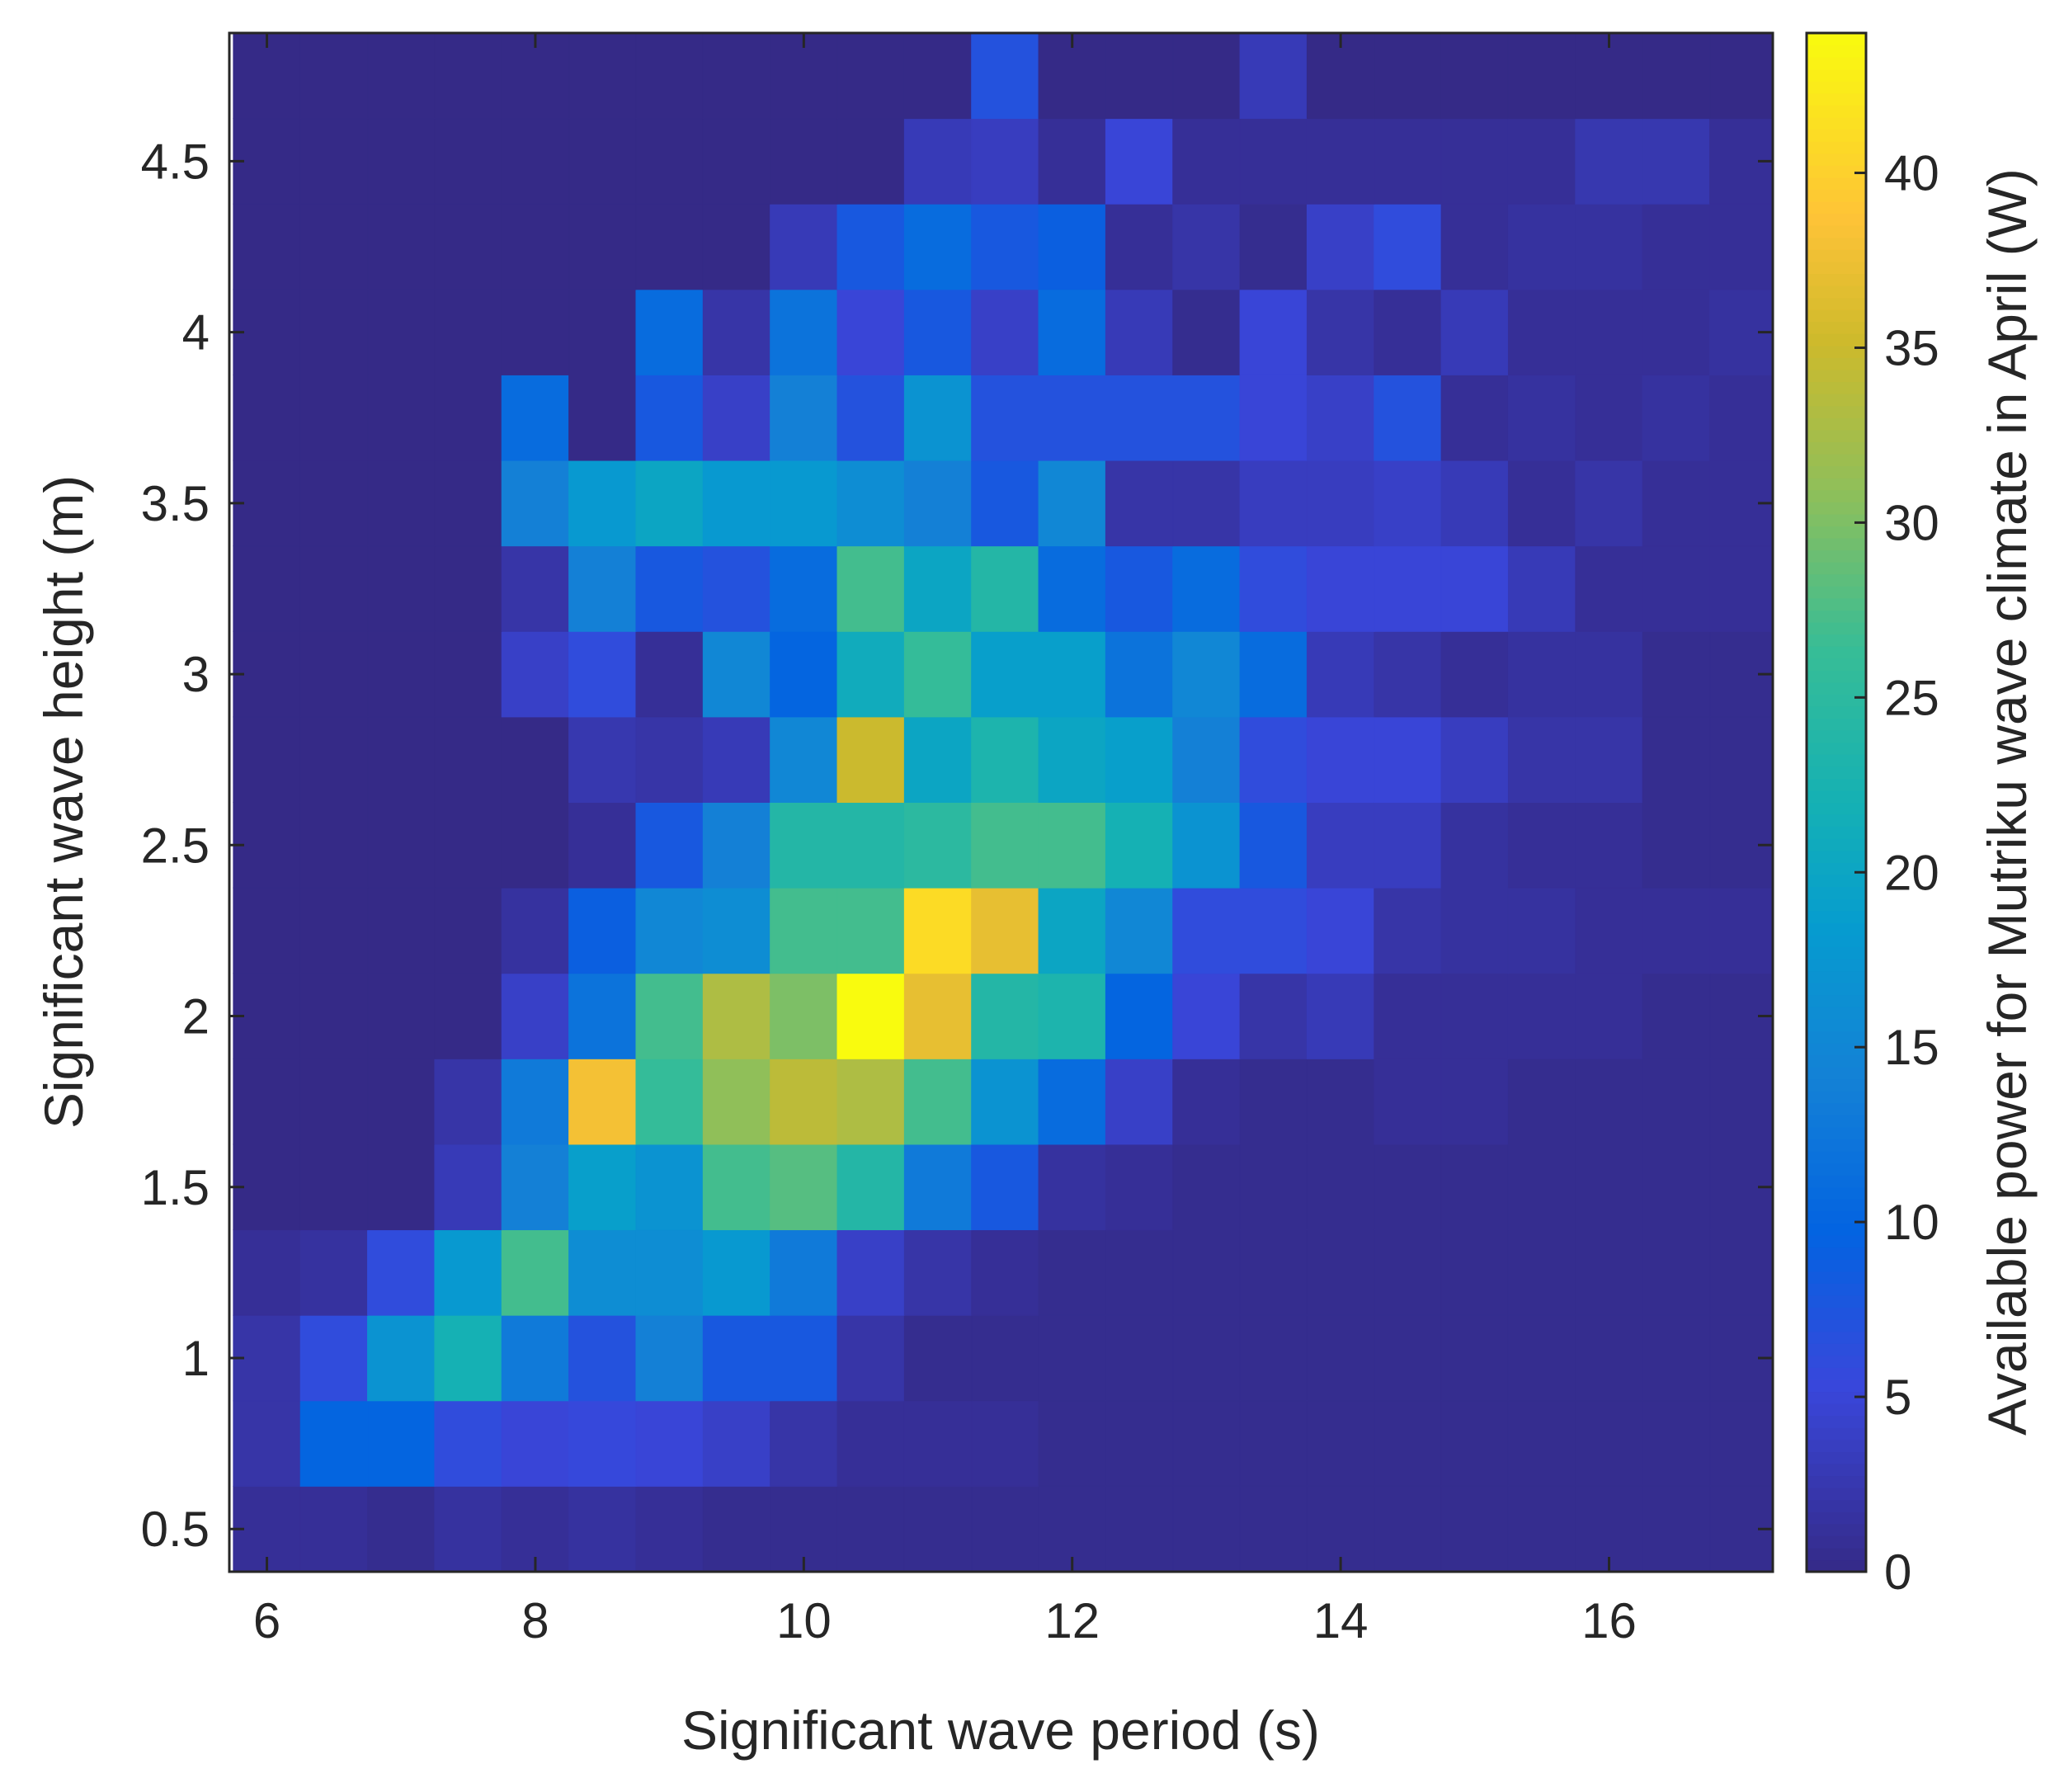  I want to click on y-tick-label: 1.5, so click(175, 1187).